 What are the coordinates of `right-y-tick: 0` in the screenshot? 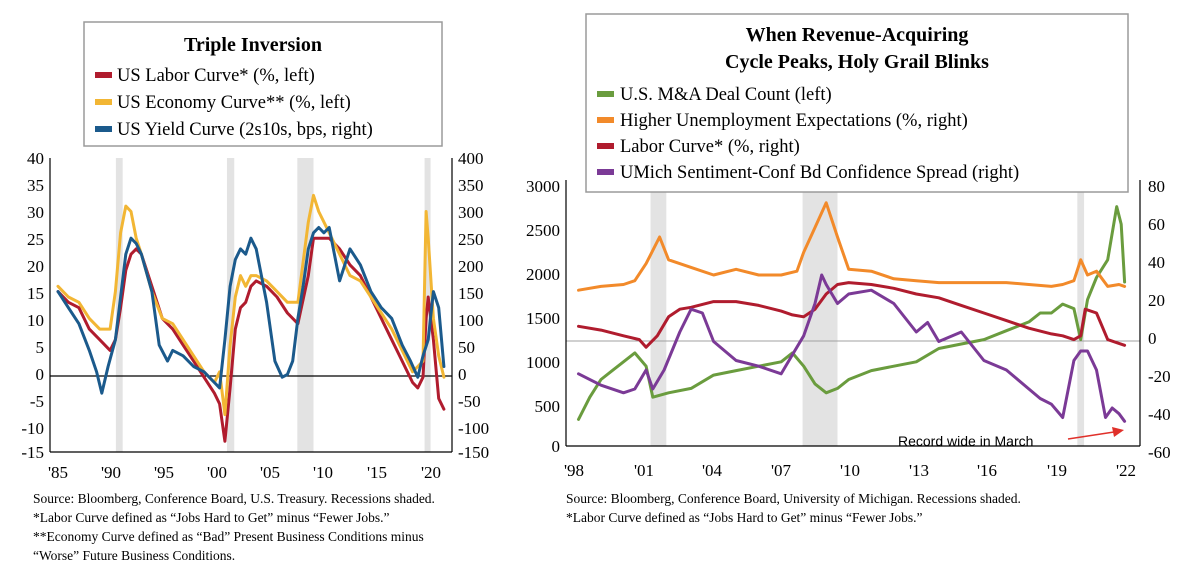 It's located at (556, 446).